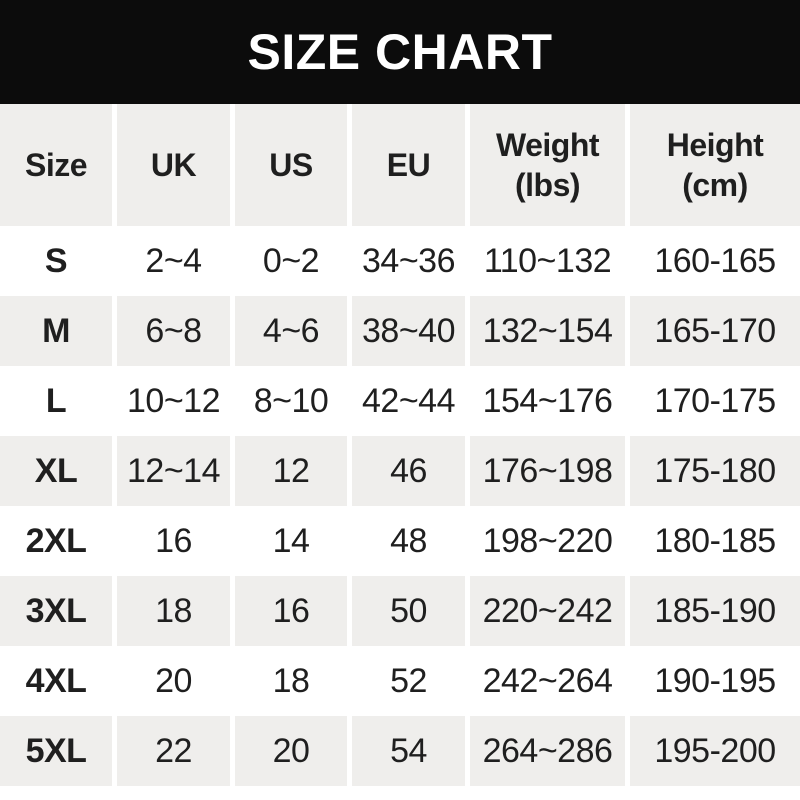 The width and height of the screenshot is (800, 800). What do you see at coordinates (288, 751) in the screenshot?
I see `us-cell: 20` at bounding box center [288, 751].